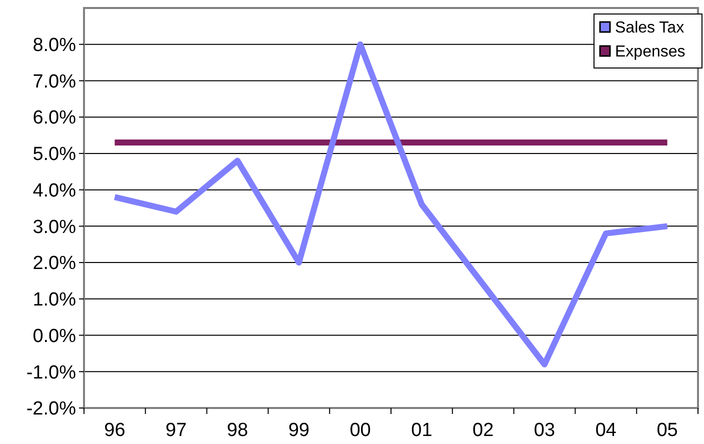  Describe the element at coordinates (54, 263) in the screenshot. I see `y-tick-label: 2.0%` at that location.